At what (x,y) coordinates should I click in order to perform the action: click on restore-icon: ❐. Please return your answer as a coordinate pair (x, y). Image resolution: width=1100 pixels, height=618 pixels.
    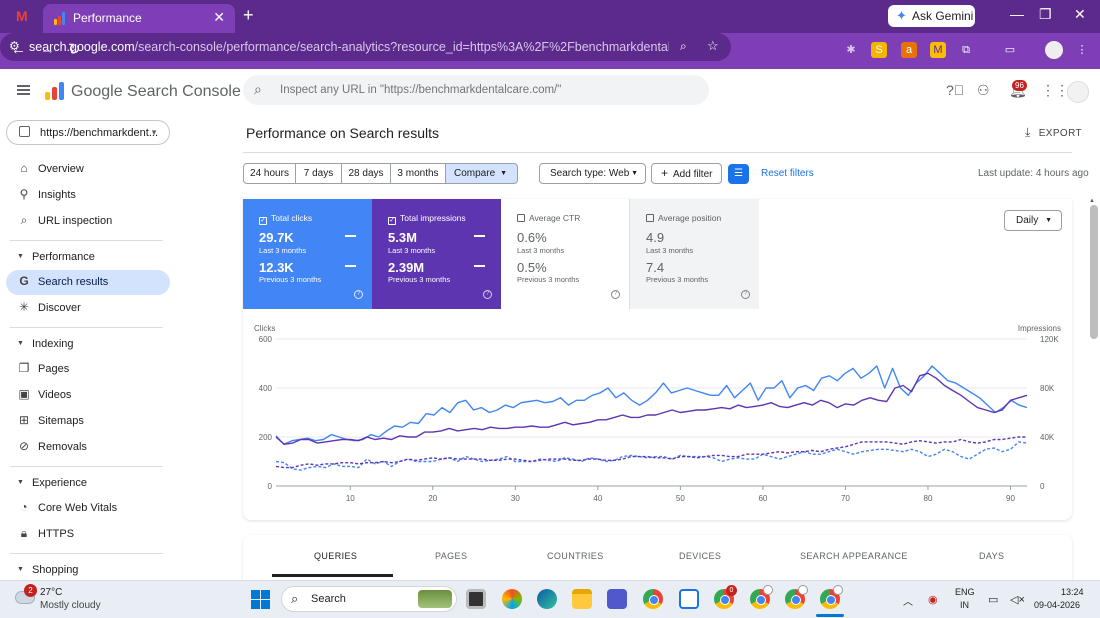
    Looking at the image, I should click on (1045, 14).